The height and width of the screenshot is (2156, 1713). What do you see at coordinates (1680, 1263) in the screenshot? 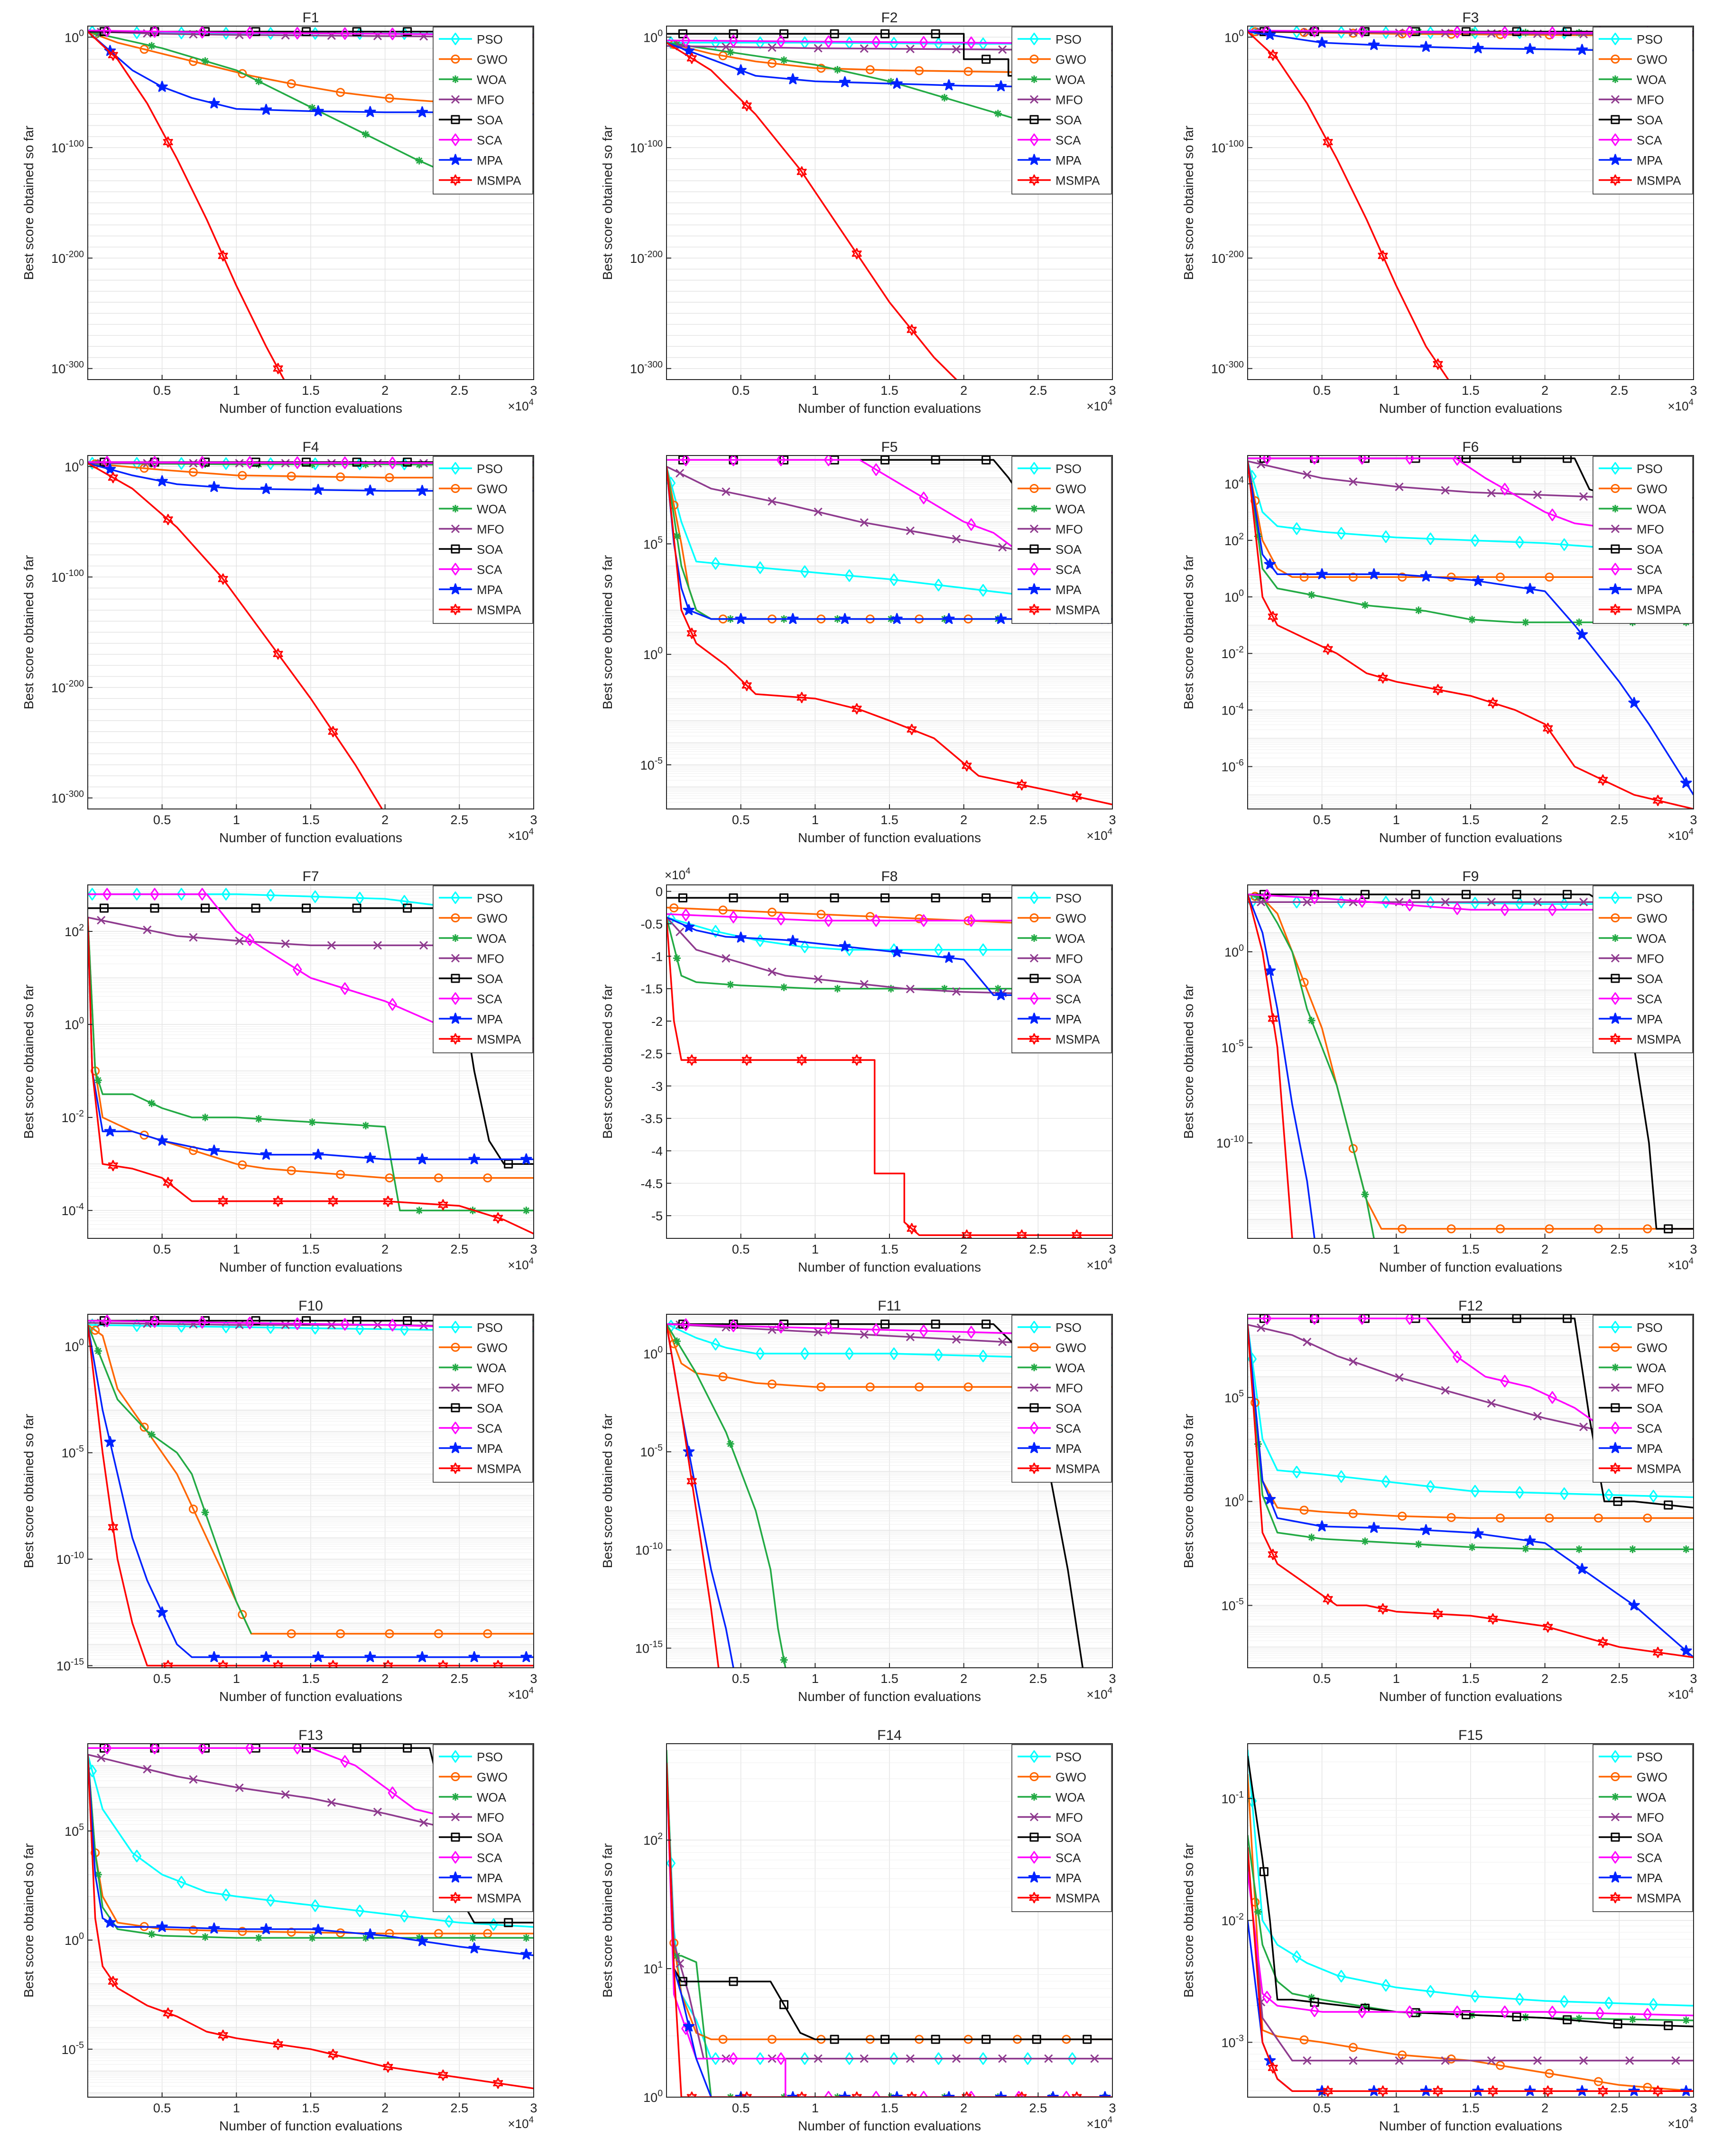
I see `x-multiplier: ×10⁴` at bounding box center [1680, 1263].